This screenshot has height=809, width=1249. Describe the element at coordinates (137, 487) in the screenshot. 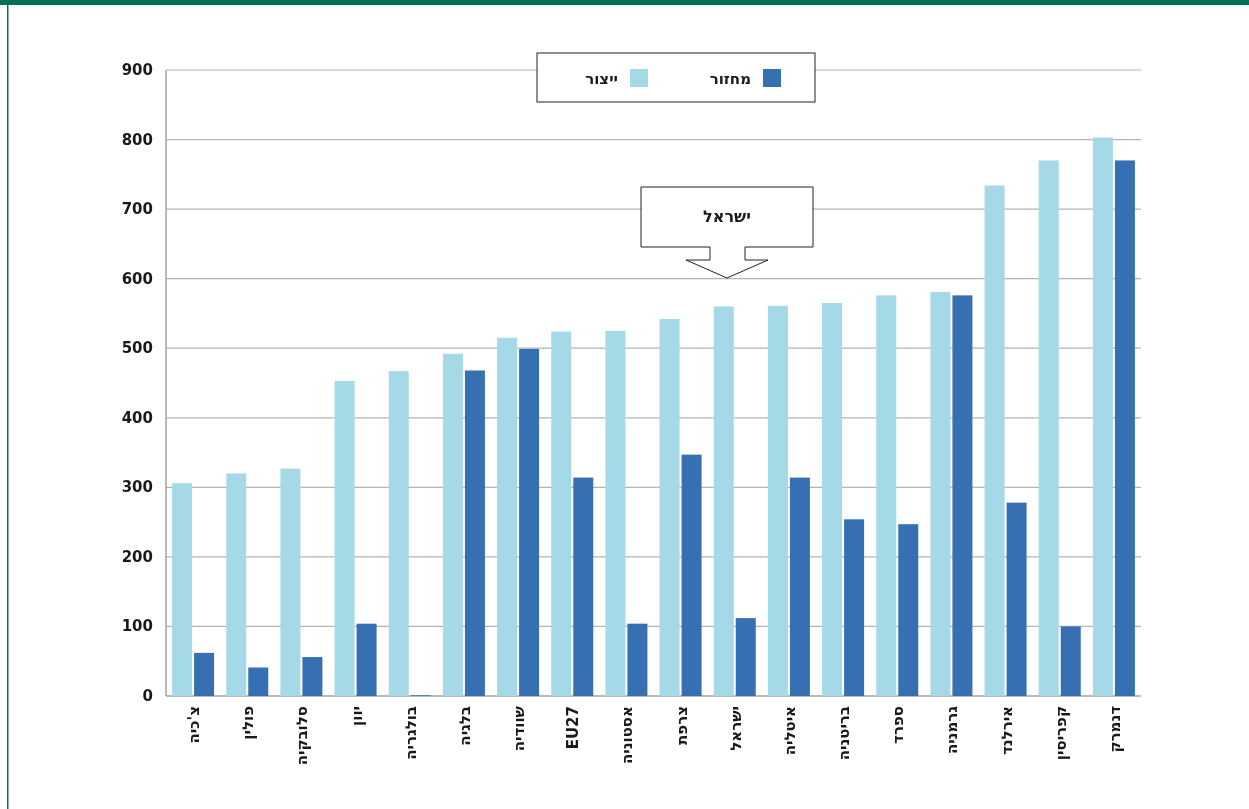

I see `y-tick-label: 300` at that location.